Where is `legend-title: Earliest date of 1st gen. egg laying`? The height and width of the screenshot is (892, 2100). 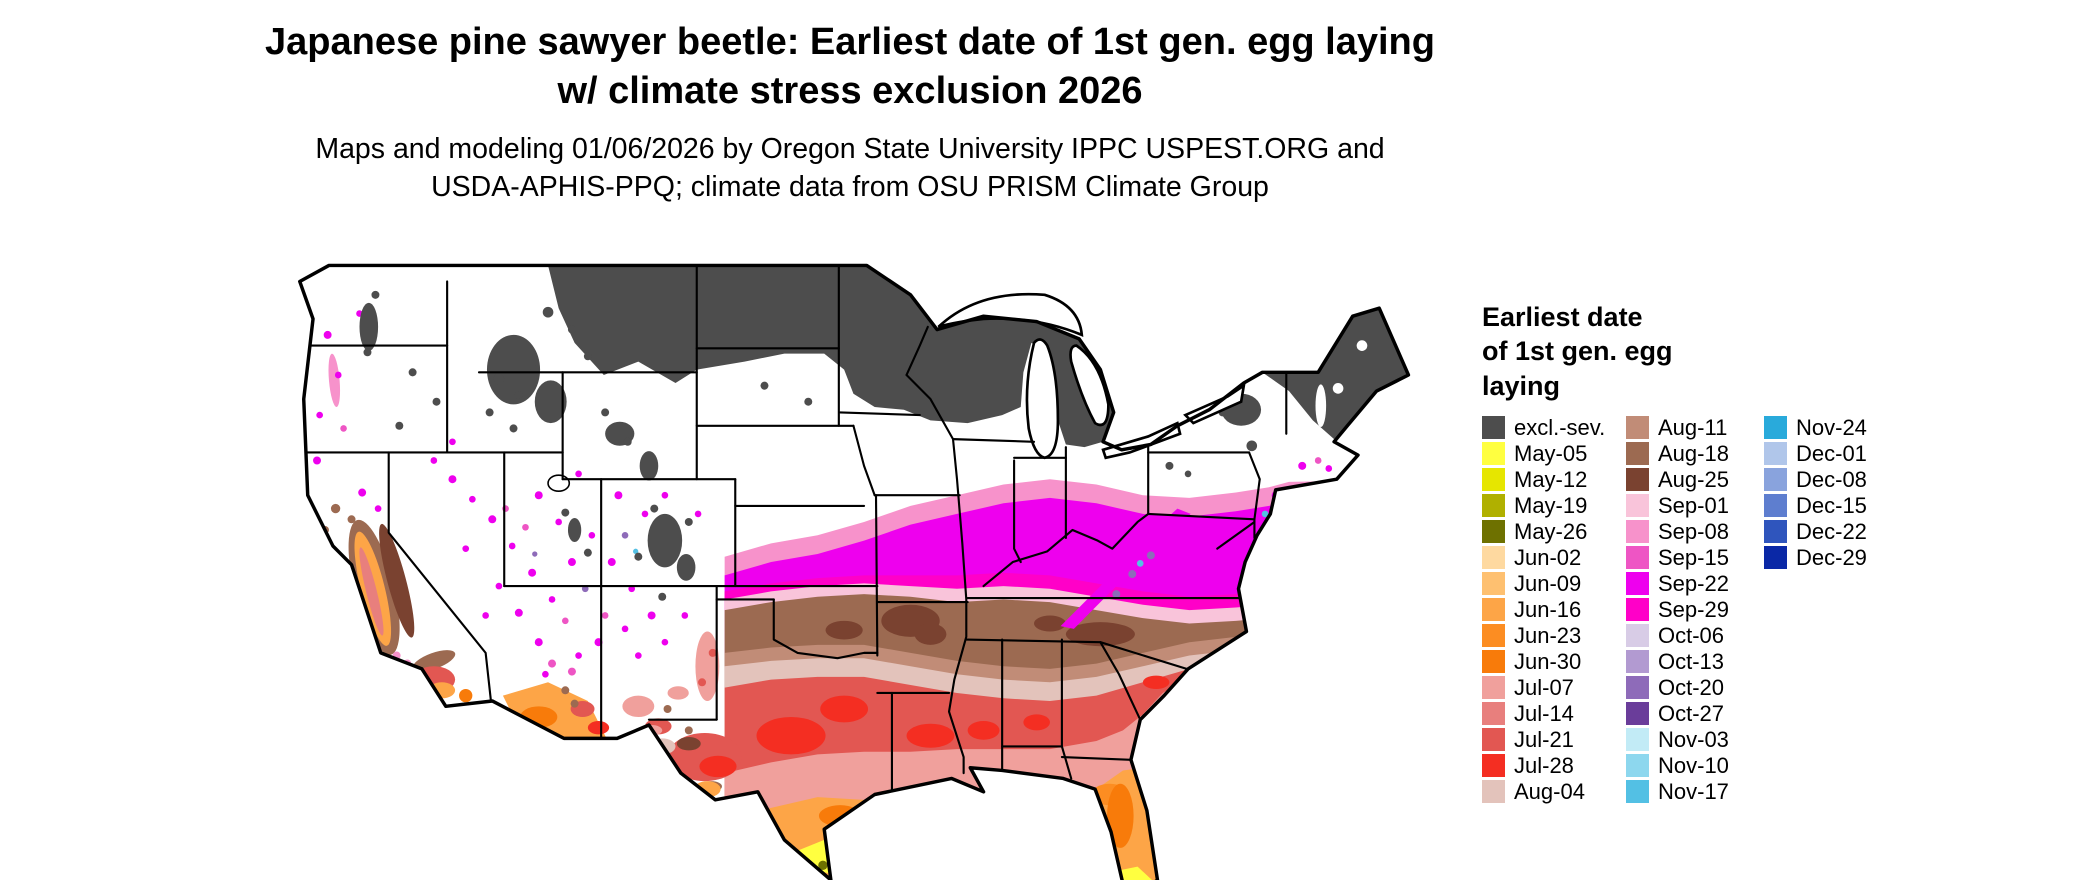 legend-title: Earliest date of 1st gen. egg laying is located at coordinates (1577, 351).